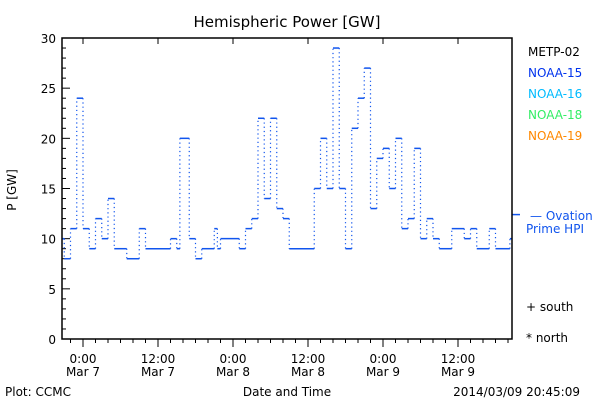 The height and width of the screenshot is (400, 600). What do you see at coordinates (52, 340) in the screenshot?
I see `y-tick-label: 0` at bounding box center [52, 340].